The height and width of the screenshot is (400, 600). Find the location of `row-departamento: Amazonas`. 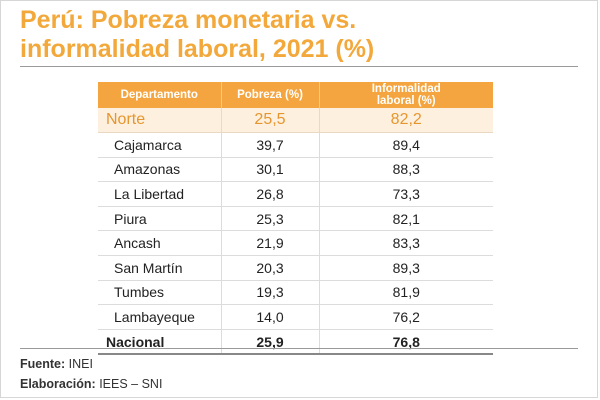

row-departamento: Amazonas is located at coordinates (160, 170).